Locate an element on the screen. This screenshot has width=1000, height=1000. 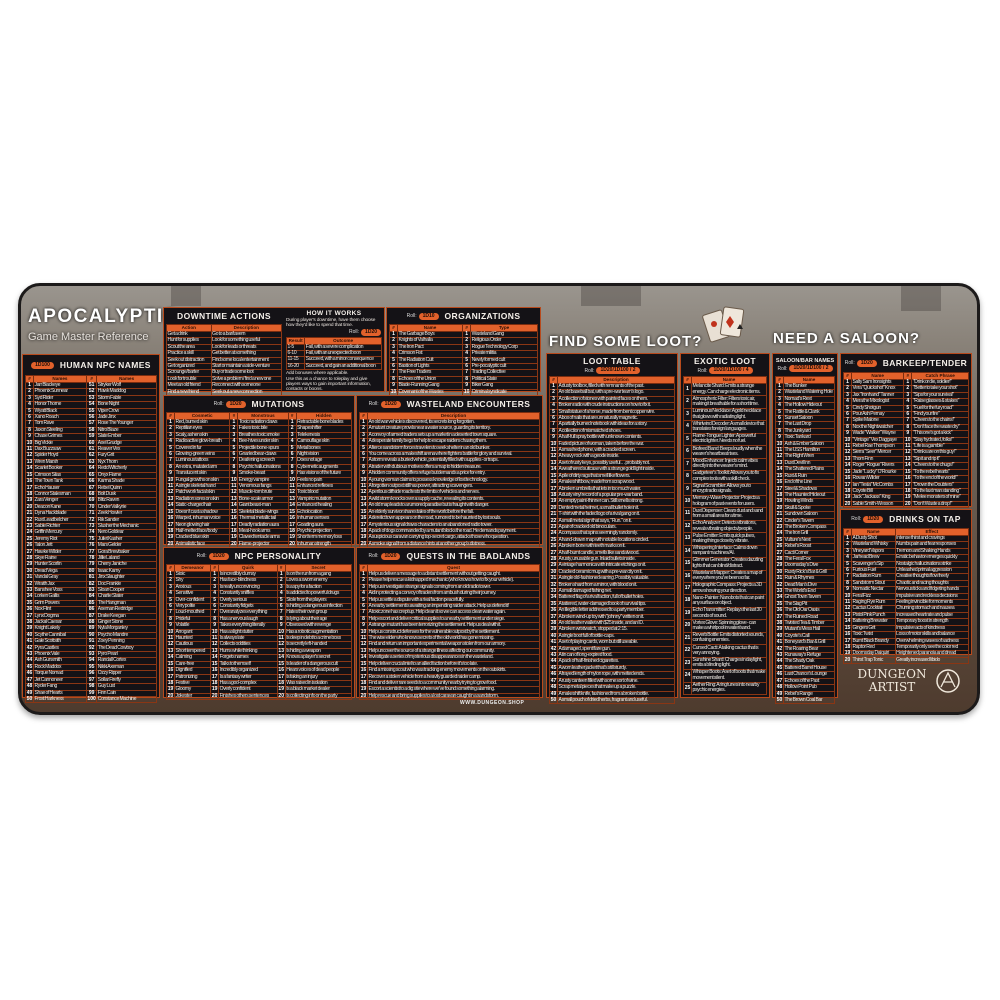
row-number: 4 is located at coordinates (847, 558).